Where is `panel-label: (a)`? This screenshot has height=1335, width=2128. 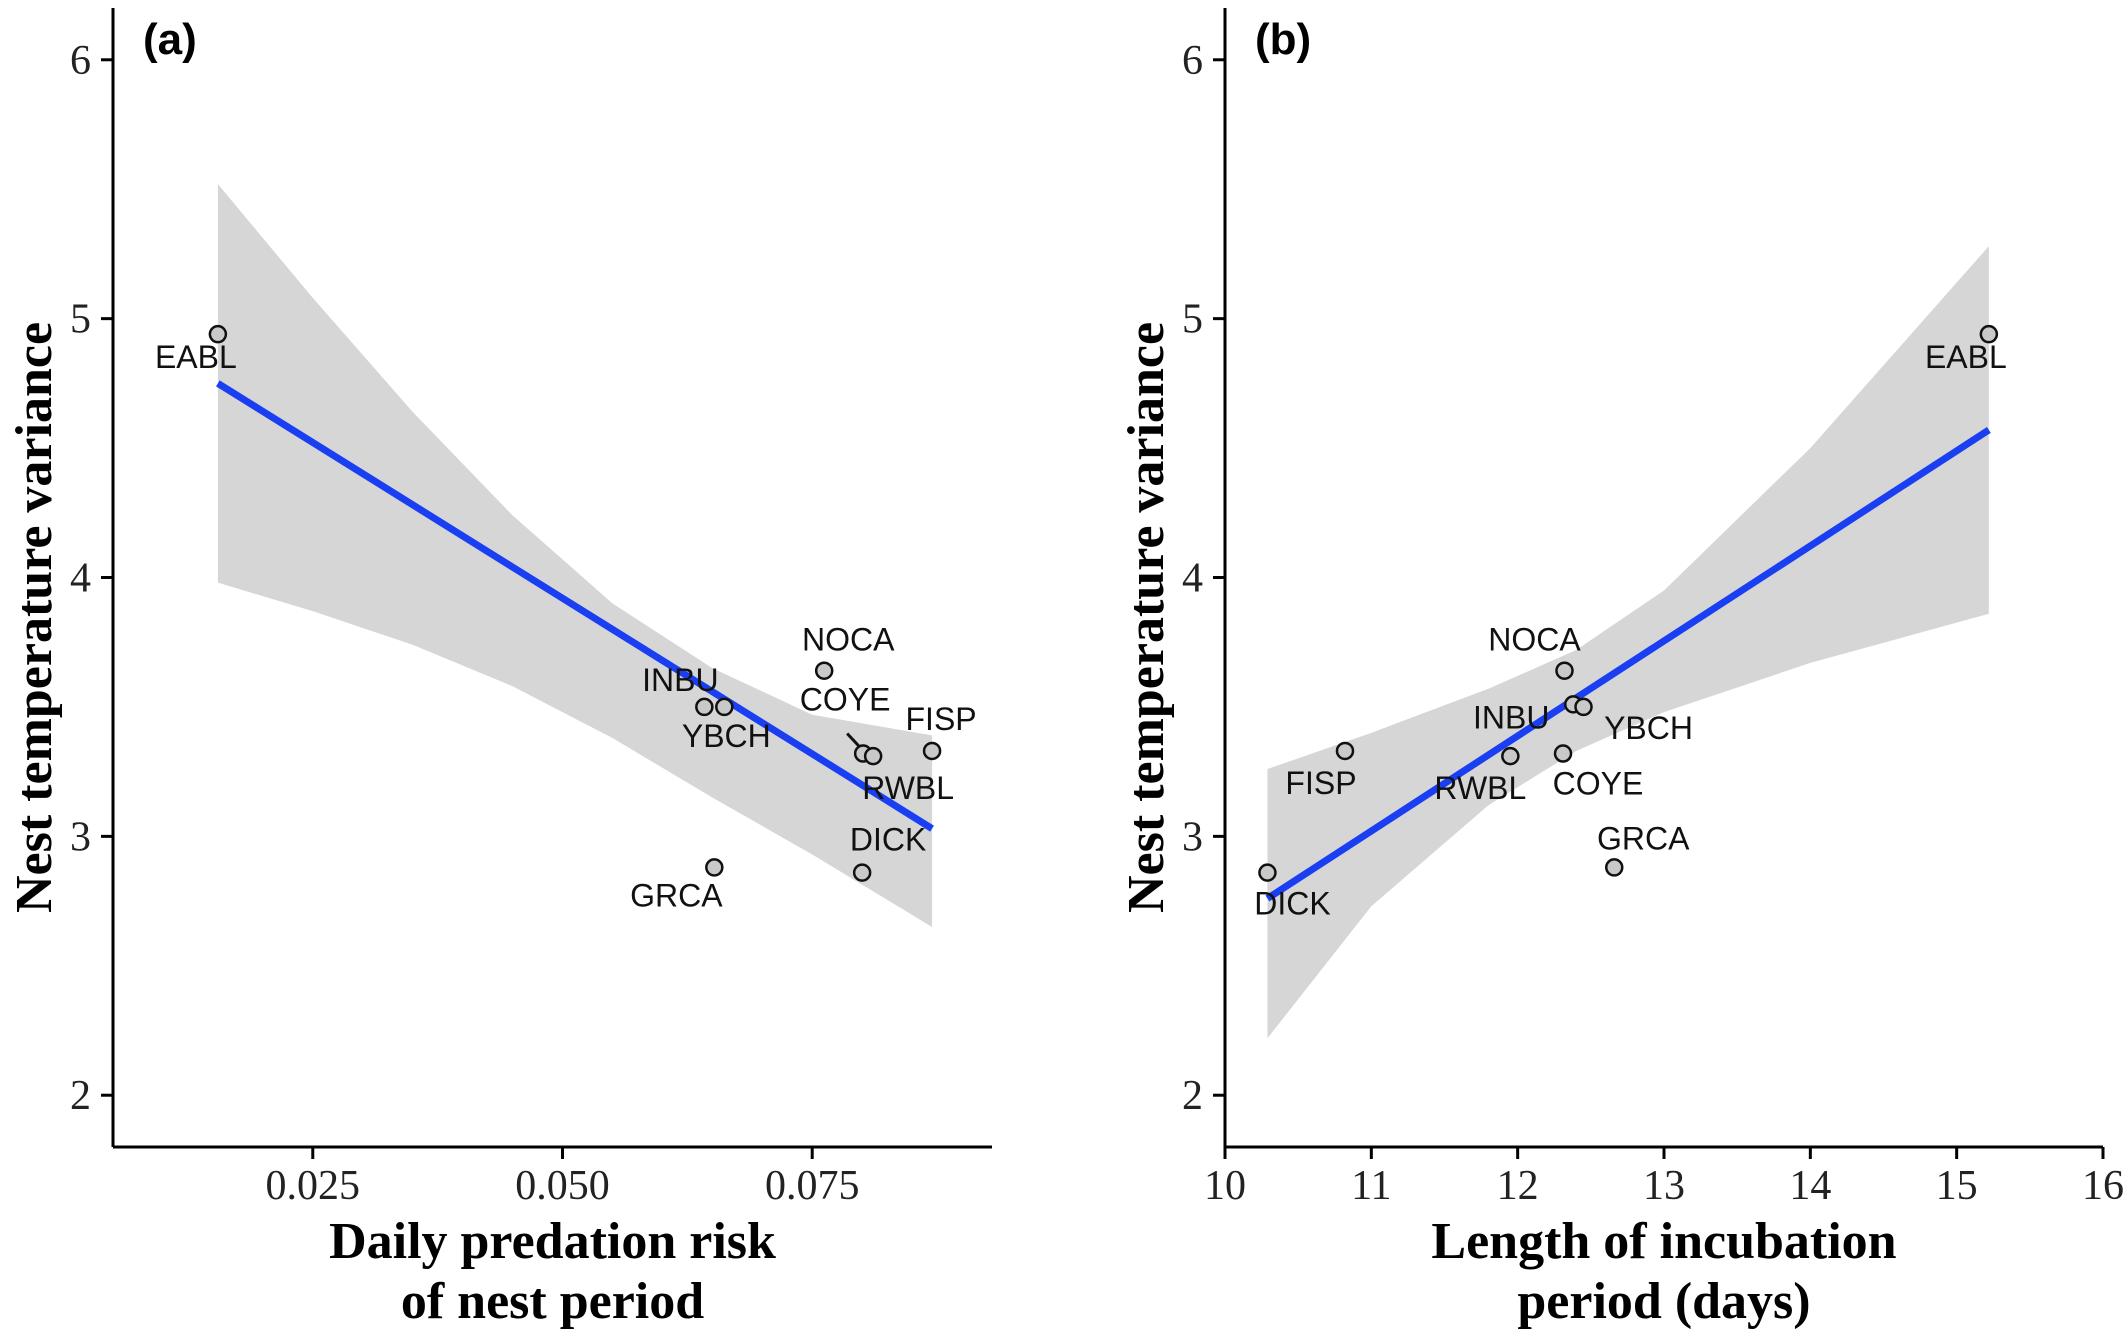 panel-label: (a) is located at coordinates (170, 39).